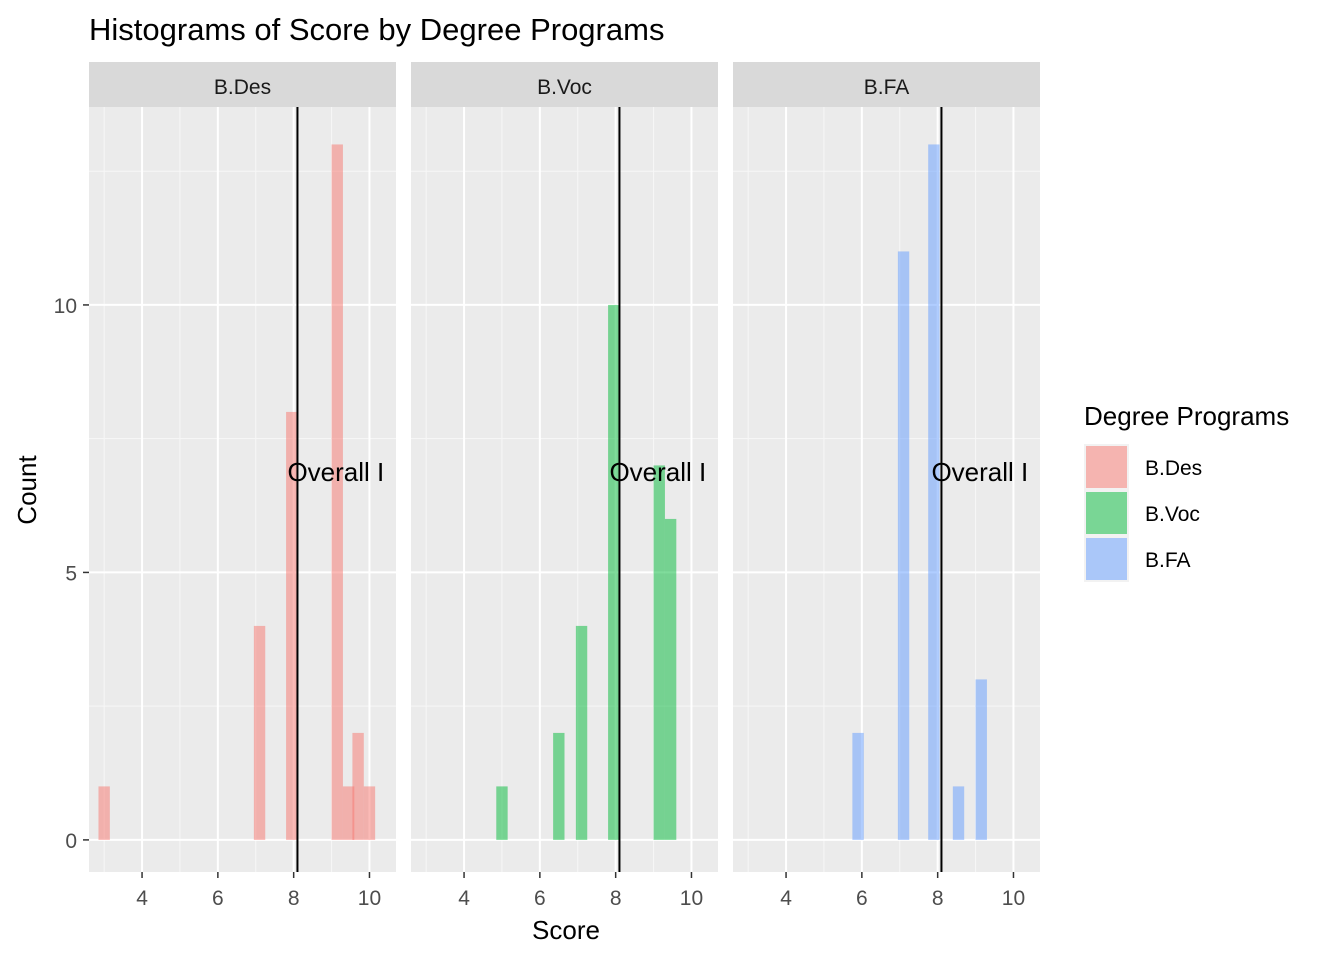 This screenshot has width=1344, height=960. What do you see at coordinates (27, 490) in the screenshot?
I see `y-axis-title: Count` at bounding box center [27, 490].